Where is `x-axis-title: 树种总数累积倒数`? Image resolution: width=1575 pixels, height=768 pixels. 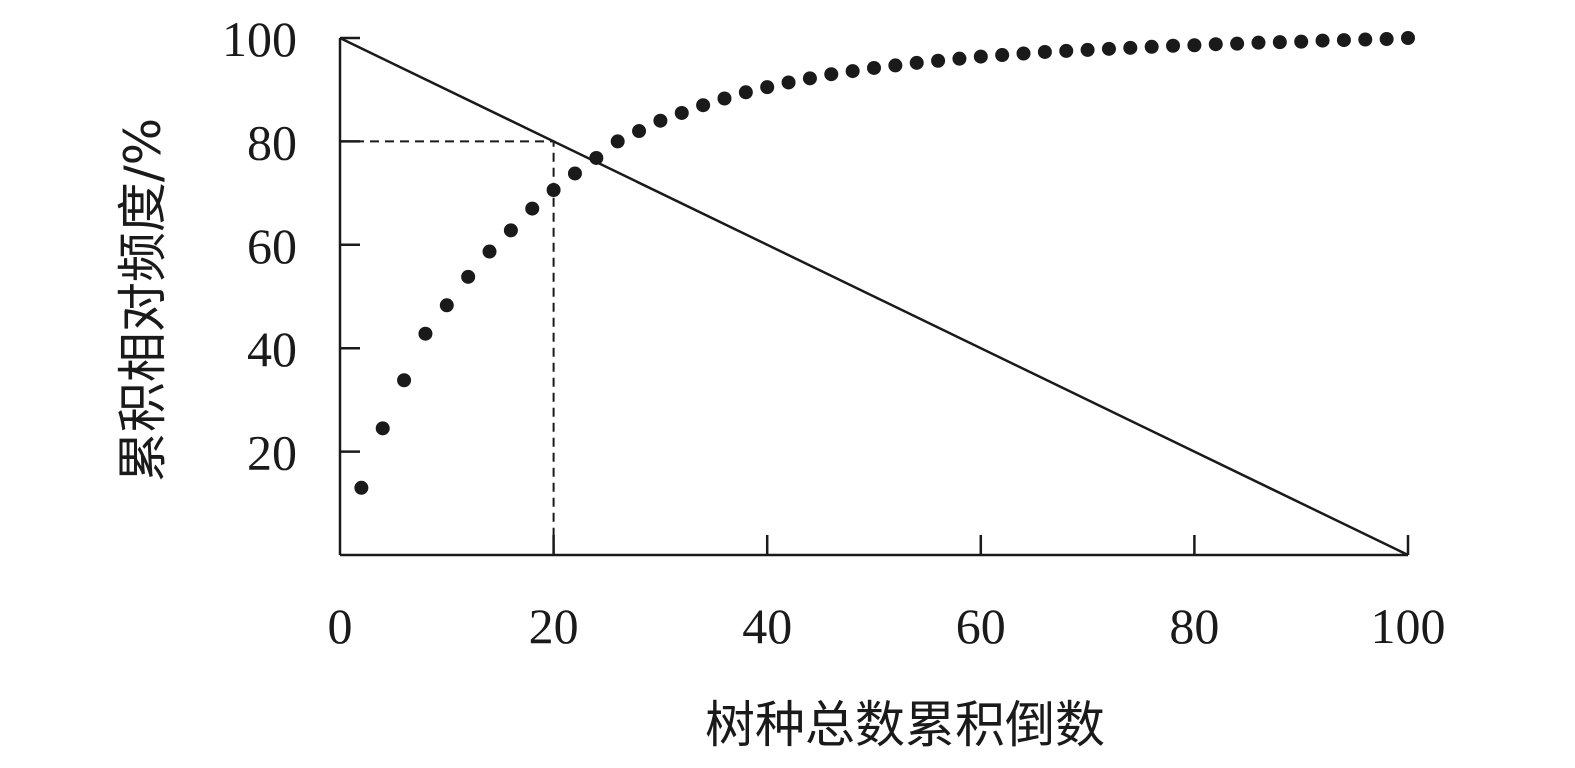
x-axis-title: 树种总数累积倒数 is located at coordinates (905, 725).